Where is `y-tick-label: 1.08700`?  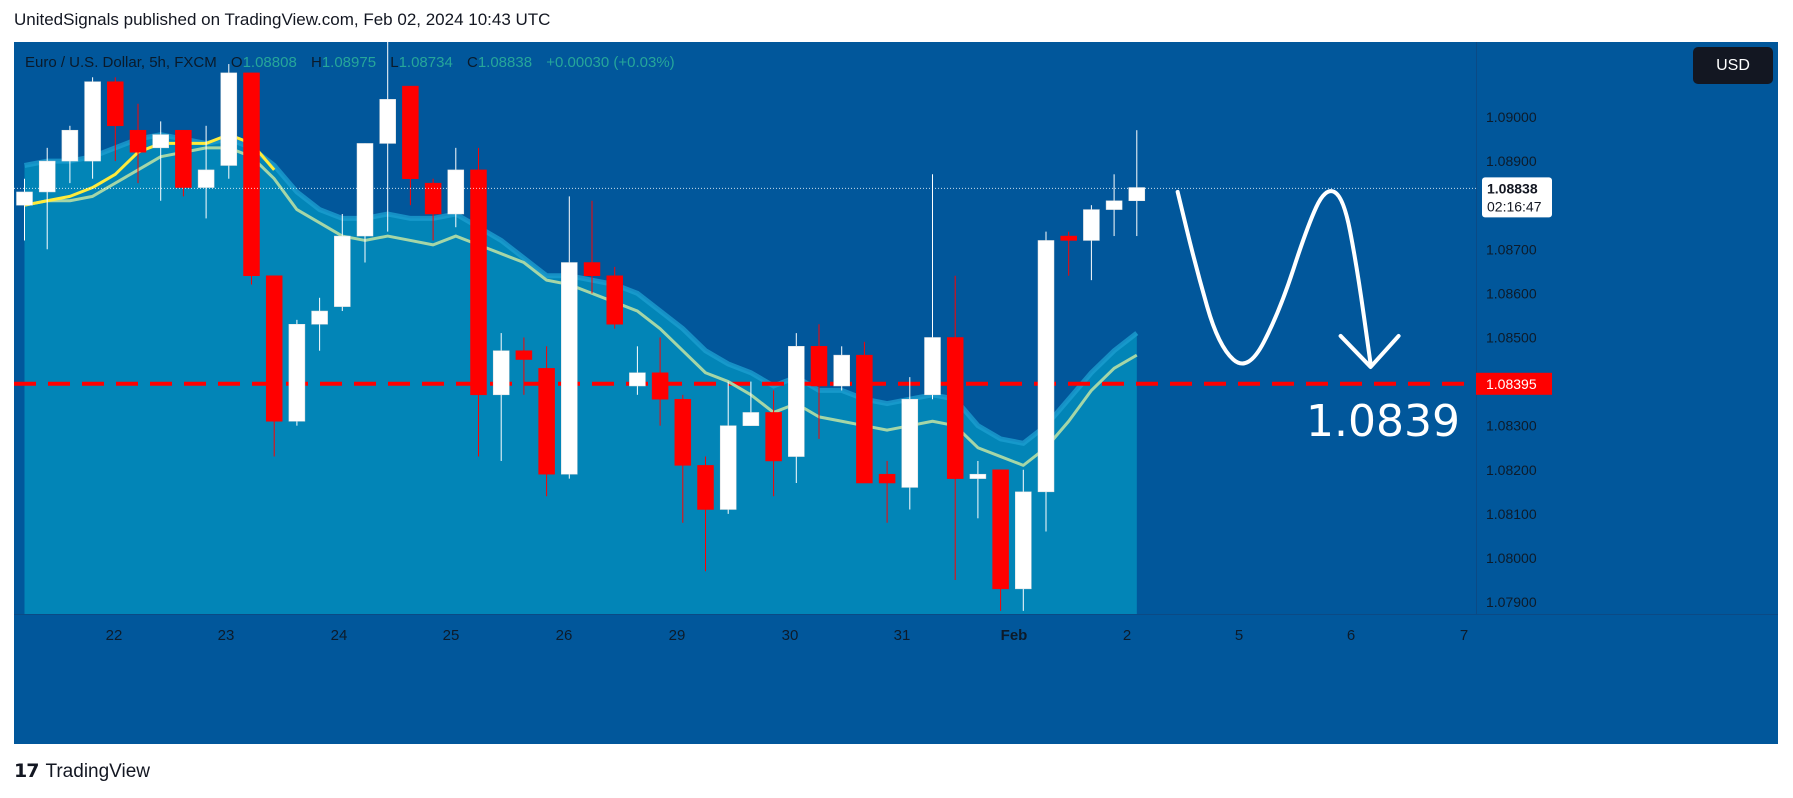 y-tick-label: 1.08700 is located at coordinates (1511, 249).